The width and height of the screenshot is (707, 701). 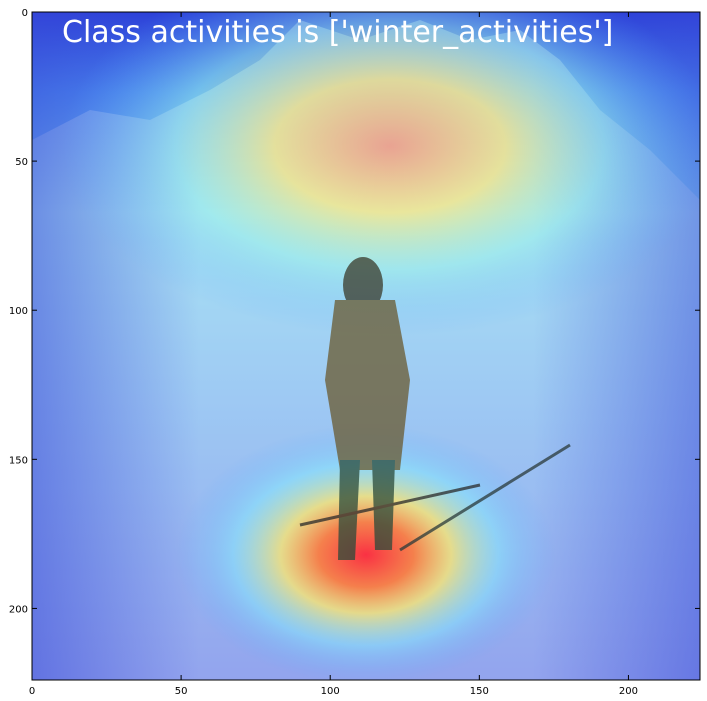 What do you see at coordinates (25, 13) in the screenshot?
I see `y-tick-label: 0` at bounding box center [25, 13].